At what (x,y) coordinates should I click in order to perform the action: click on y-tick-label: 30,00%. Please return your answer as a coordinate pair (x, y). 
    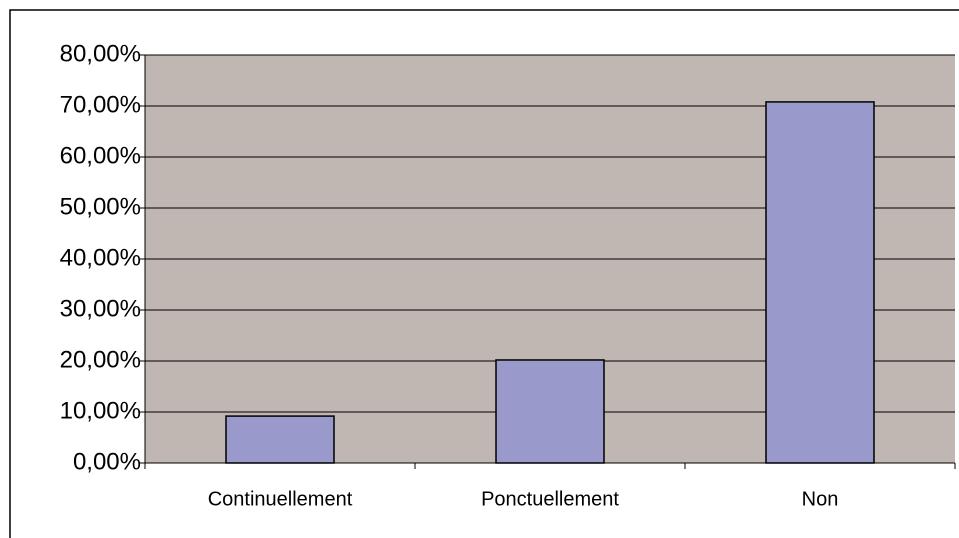
    Looking at the image, I should click on (100, 308).